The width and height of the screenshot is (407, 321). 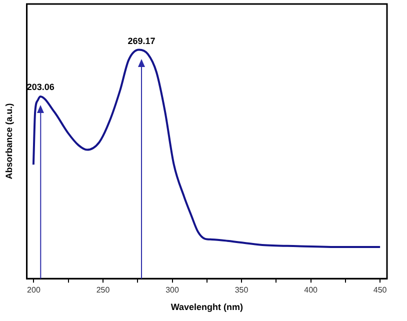 What do you see at coordinates (380, 290) in the screenshot?
I see `x-tick-label: 450` at bounding box center [380, 290].